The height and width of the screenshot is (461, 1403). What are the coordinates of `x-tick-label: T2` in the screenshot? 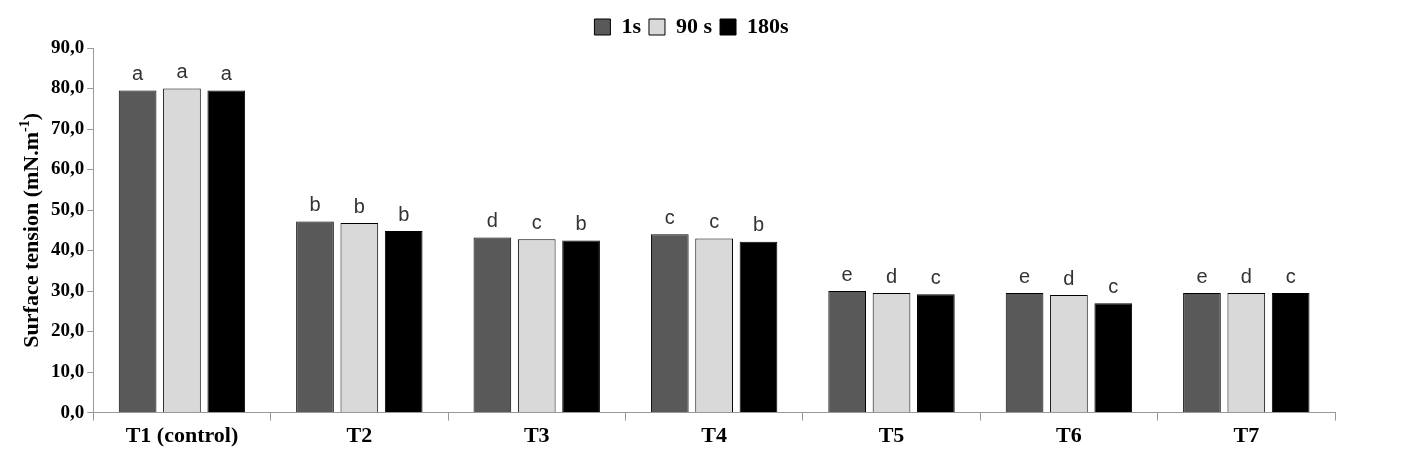 It's located at (359, 435).